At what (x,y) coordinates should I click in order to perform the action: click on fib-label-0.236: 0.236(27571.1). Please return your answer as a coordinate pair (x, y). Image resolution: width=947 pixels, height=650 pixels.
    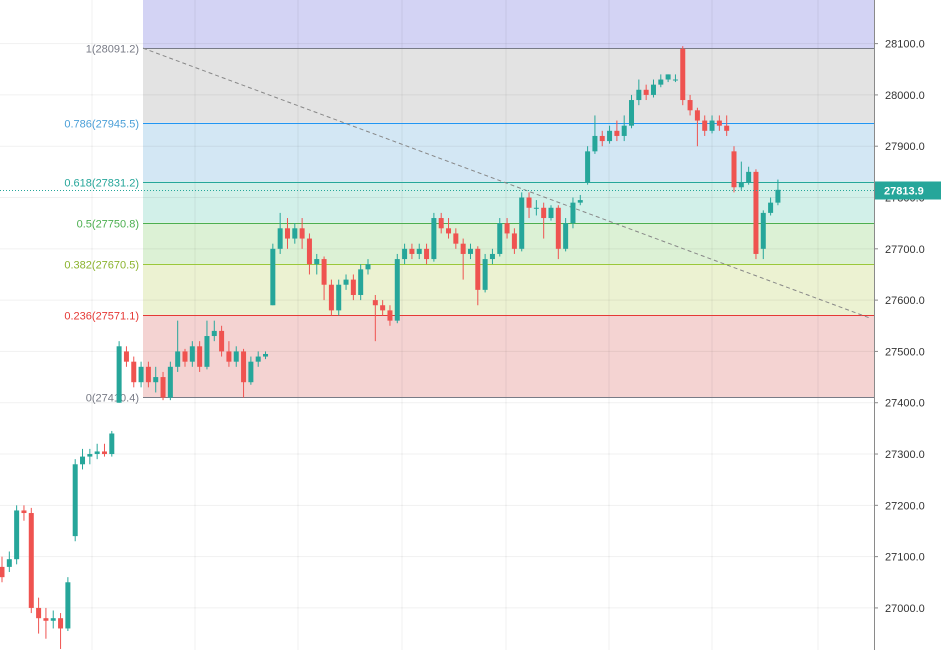
    Looking at the image, I should click on (101, 317).